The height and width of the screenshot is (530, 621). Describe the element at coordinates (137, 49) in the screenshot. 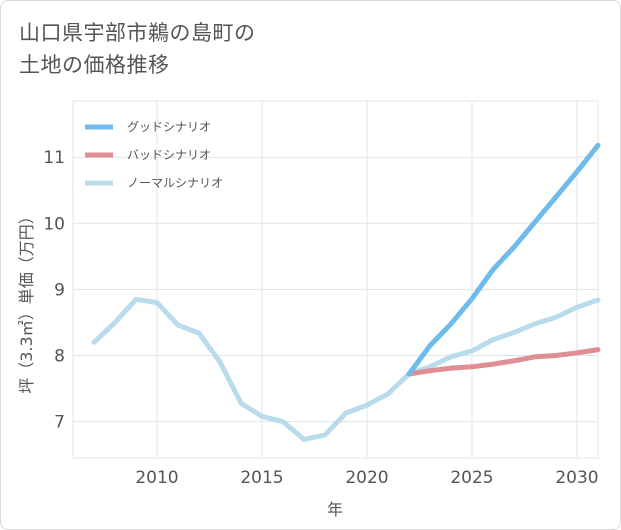

I see `chart-title: 山口県宇部市鵜の島町の 土地の価格推移` at that location.